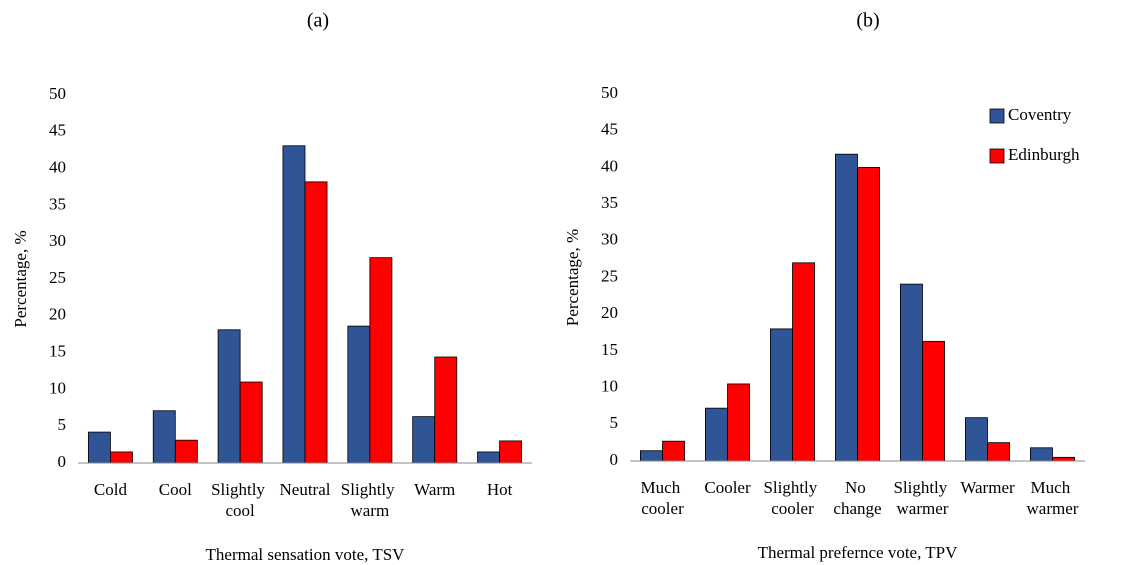  What do you see at coordinates (175, 489) in the screenshot?
I see `x-tick-label: Cool` at bounding box center [175, 489].